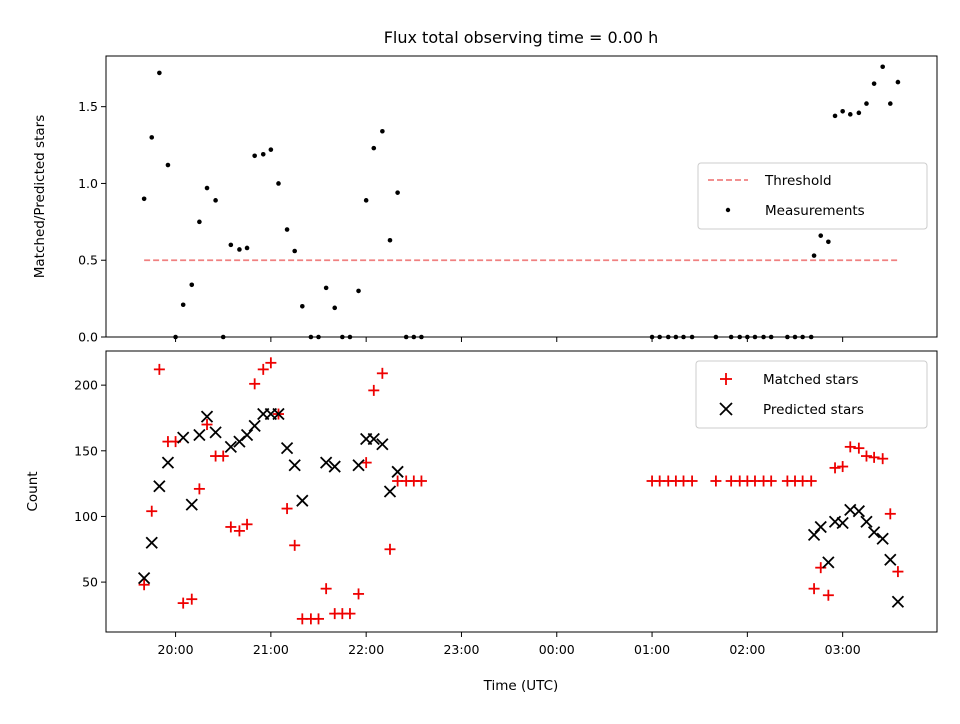 This screenshot has width=960, height=724. Describe the element at coordinates (798, 181) in the screenshot. I see `threshold-legend-label: Threshold` at that location.